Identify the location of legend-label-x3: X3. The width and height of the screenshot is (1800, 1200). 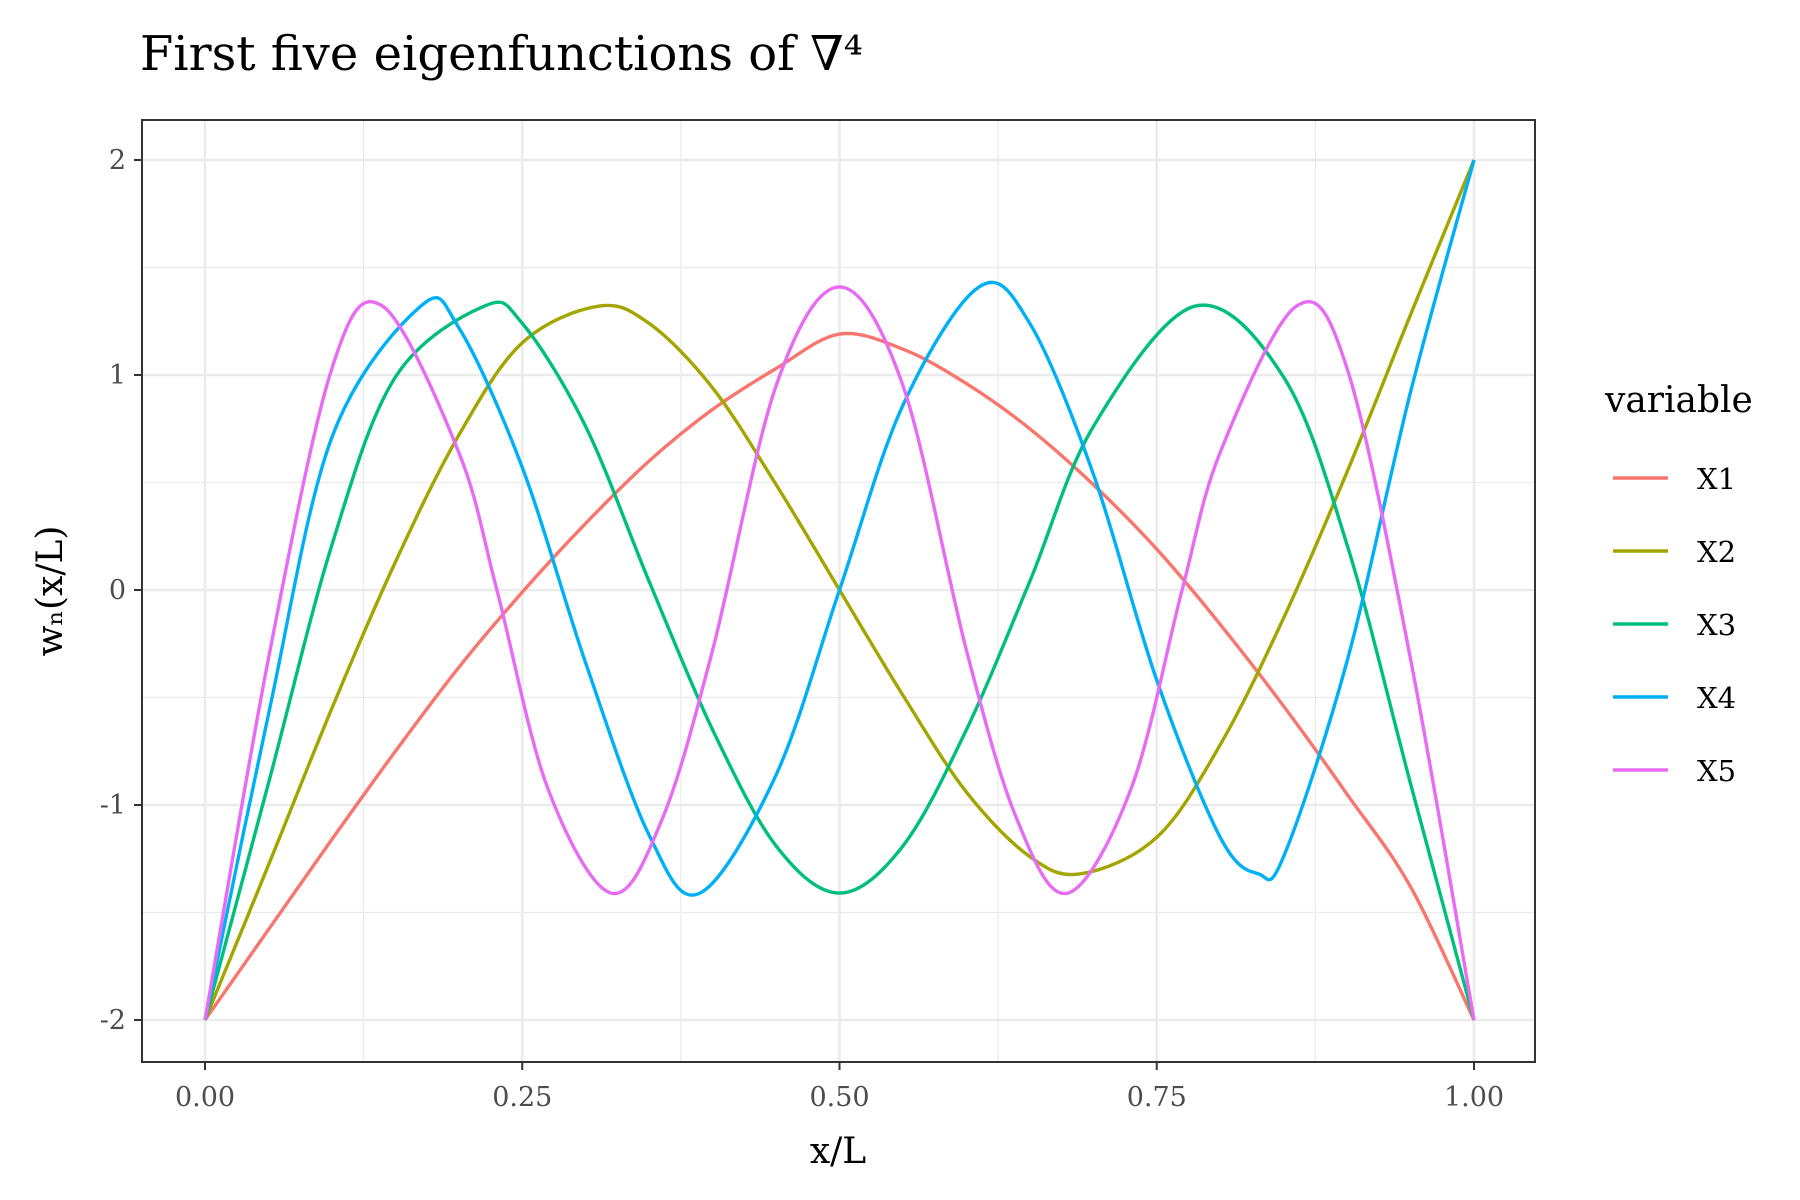
(1716, 625).